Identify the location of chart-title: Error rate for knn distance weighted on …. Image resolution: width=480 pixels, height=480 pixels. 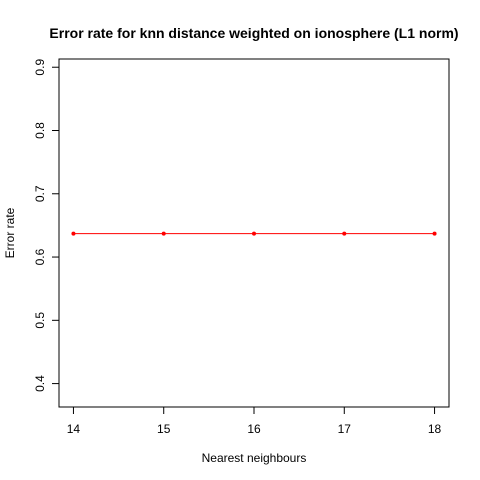
(253, 33).